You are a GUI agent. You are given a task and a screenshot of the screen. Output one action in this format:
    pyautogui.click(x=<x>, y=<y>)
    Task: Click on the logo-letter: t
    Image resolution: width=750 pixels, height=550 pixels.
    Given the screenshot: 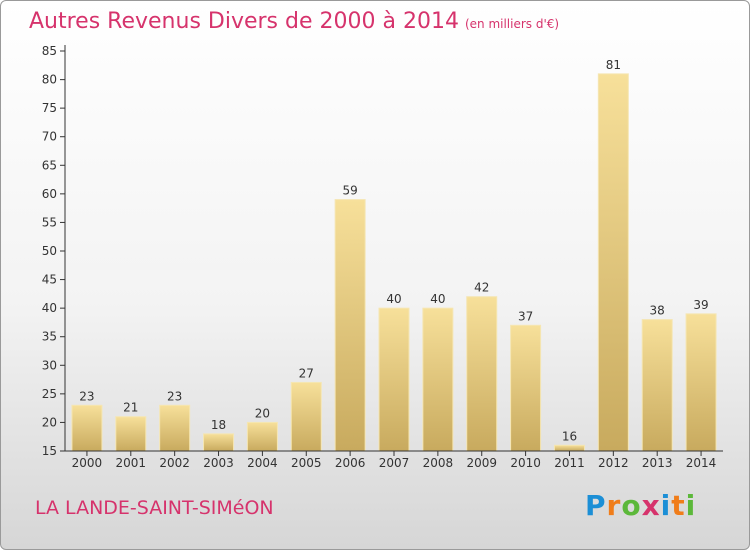 What is the action you would take?
    pyautogui.click(x=678, y=505)
    